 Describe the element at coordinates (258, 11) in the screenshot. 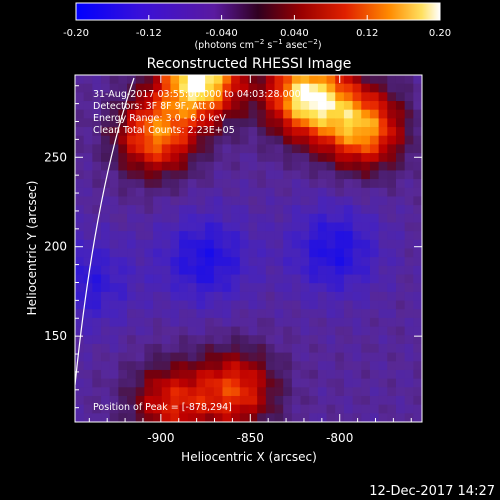

I see `colorbar` at that location.